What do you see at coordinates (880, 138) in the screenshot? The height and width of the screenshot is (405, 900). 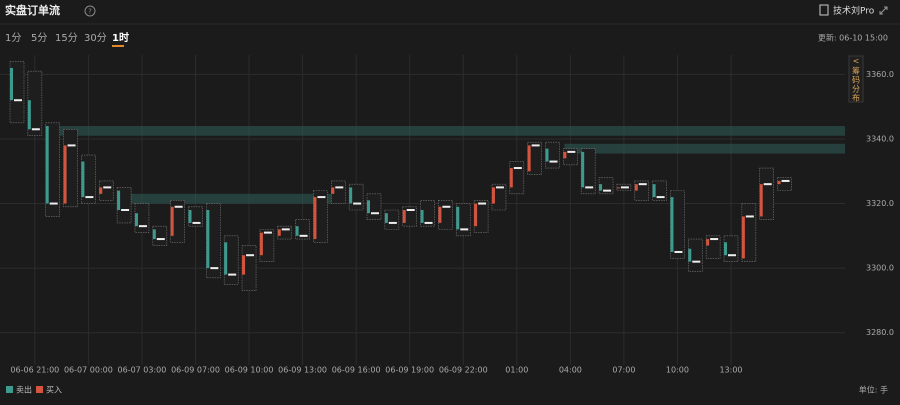 I see `y-tick-label: 3340.0` at bounding box center [880, 138].